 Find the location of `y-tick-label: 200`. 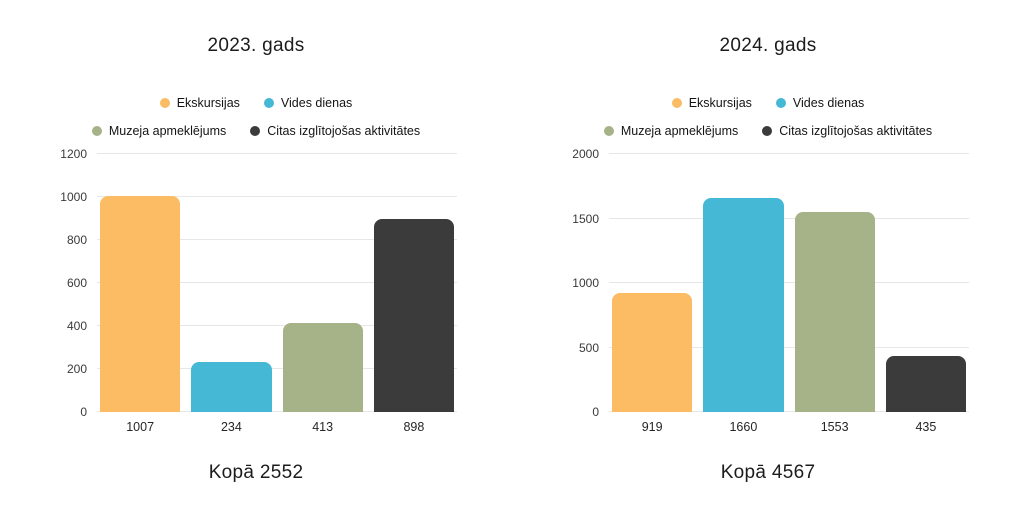

y-tick-label: 200 is located at coordinates (76, 369).